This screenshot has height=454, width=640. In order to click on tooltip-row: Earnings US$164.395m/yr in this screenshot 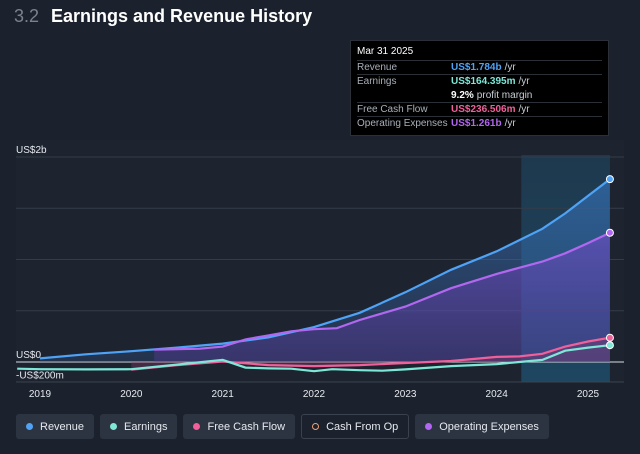, I will do `click(479, 81)`.